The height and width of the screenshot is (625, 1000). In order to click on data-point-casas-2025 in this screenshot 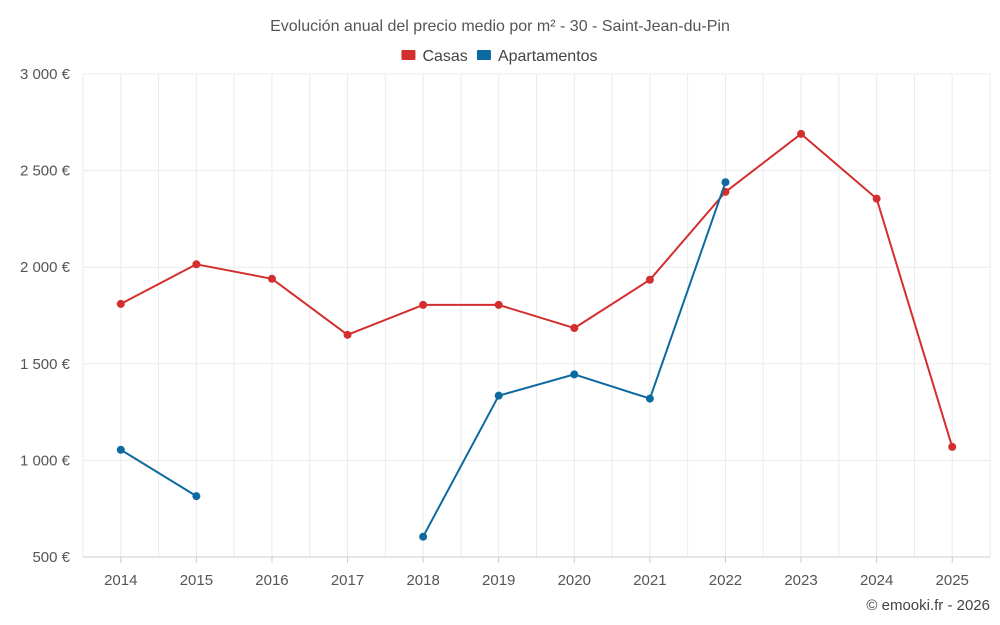, I will do `click(952, 446)`.